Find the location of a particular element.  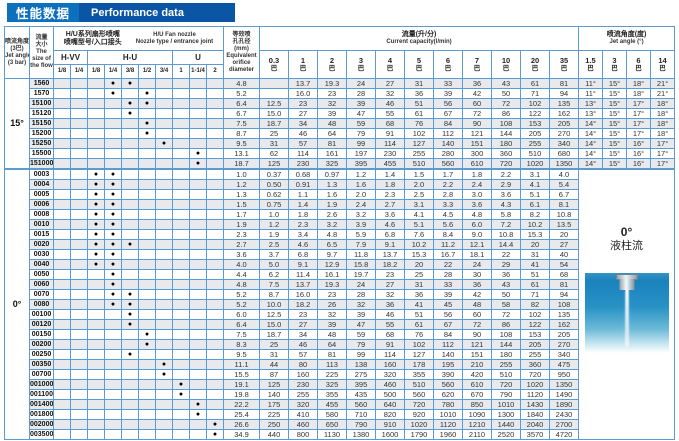

pressure-value: 7 is located at coordinates (477, 60).